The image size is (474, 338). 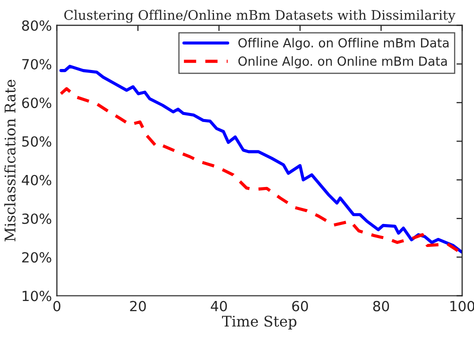 What do you see at coordinates (37, 141) in the screenshot?
I see `y-tick-label: 50%` at bounding box center [37, 141].